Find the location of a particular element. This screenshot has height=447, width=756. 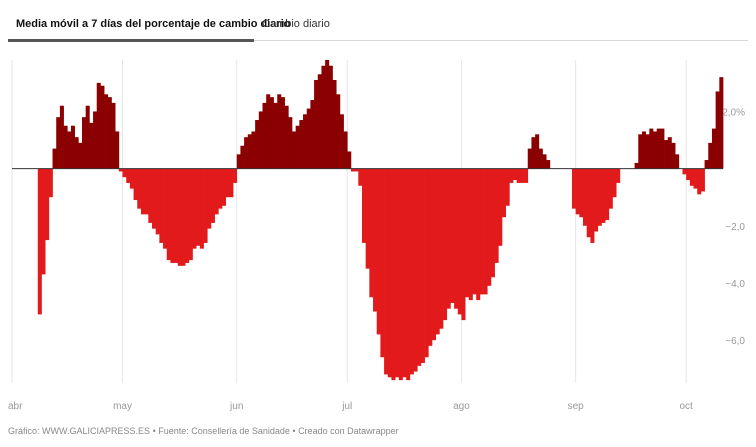

footer-chart-label: Gráfico: is located at coordinates (24, 431).